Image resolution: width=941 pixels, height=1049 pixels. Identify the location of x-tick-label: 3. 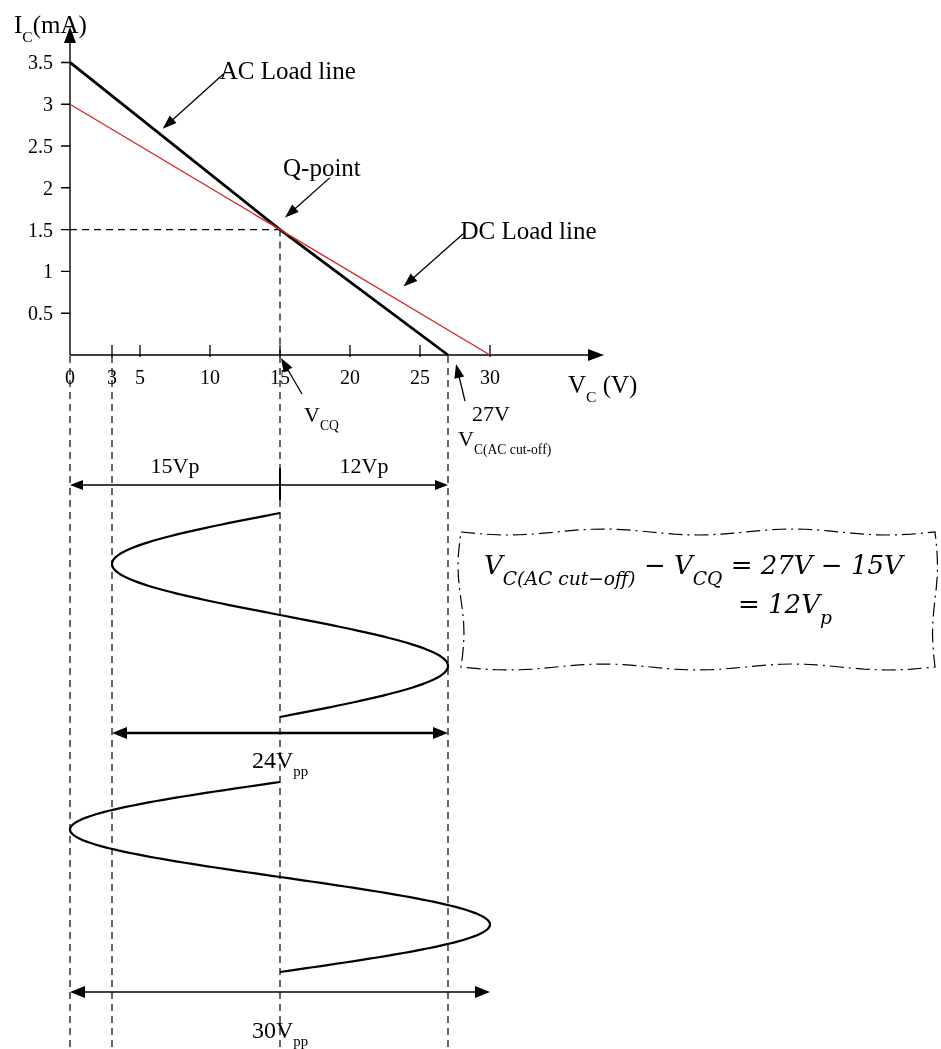
(112, 377).